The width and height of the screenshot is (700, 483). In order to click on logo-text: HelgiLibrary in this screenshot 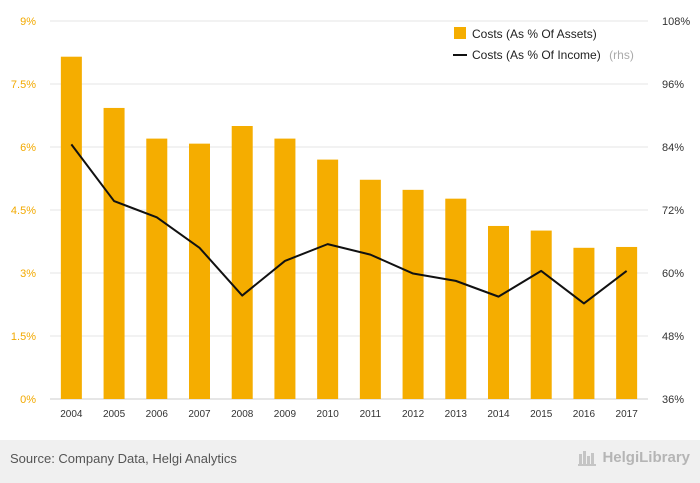, I will do `click(646, 457)`.